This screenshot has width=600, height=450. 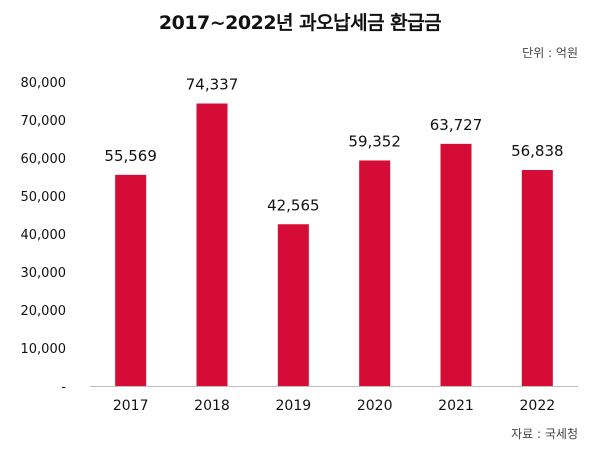 I want to click on x-tick-label-2018: 2018, so click(x=212, y=406).